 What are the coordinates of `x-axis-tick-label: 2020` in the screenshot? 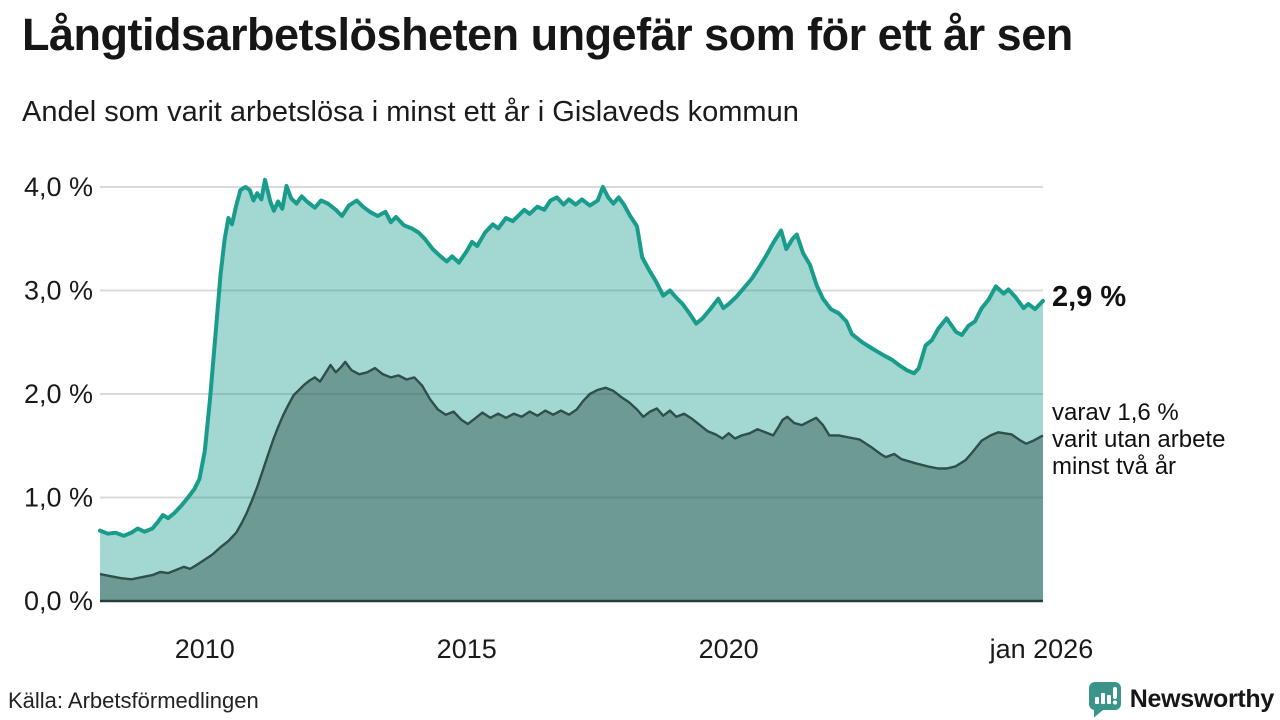 It's located at (729, 649).